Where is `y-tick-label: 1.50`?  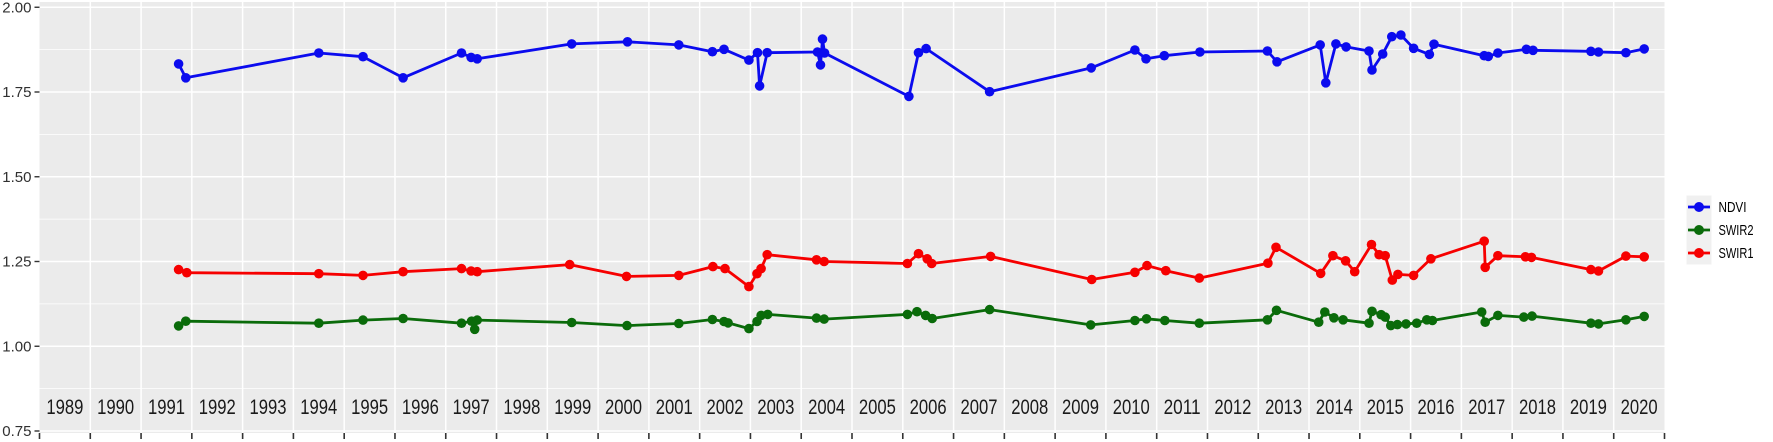
y-tick-label: 1.50 is located at coordinates (16, 177).